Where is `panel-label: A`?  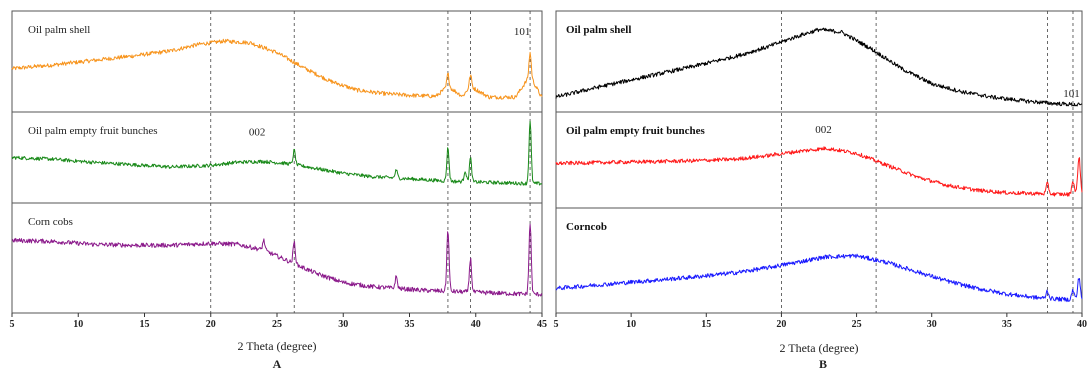
panel-label: A is located at coordinates (277, 364).